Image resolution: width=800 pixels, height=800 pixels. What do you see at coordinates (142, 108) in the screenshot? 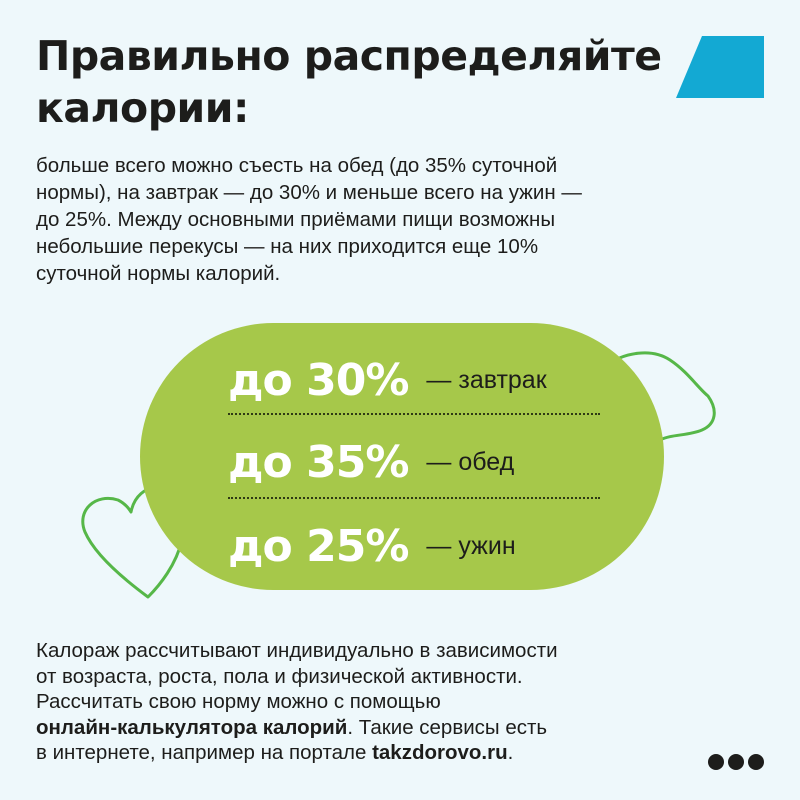
I see `title-line: калории:` at bounding box center [142, 108].